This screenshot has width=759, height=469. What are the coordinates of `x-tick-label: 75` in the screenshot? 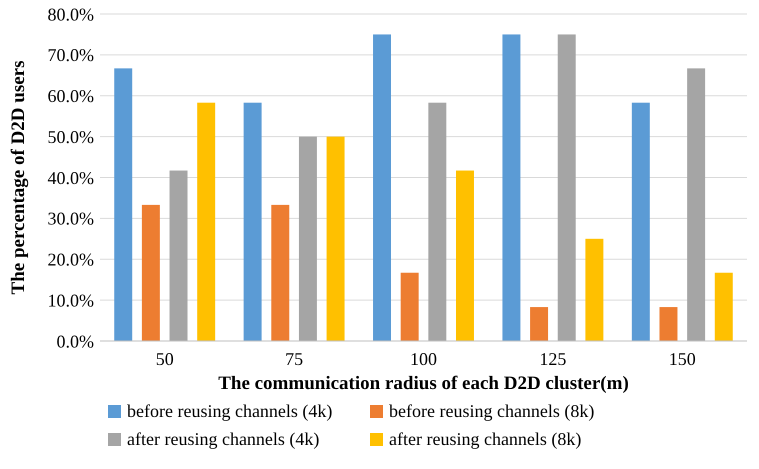 It's located at (294, 359).